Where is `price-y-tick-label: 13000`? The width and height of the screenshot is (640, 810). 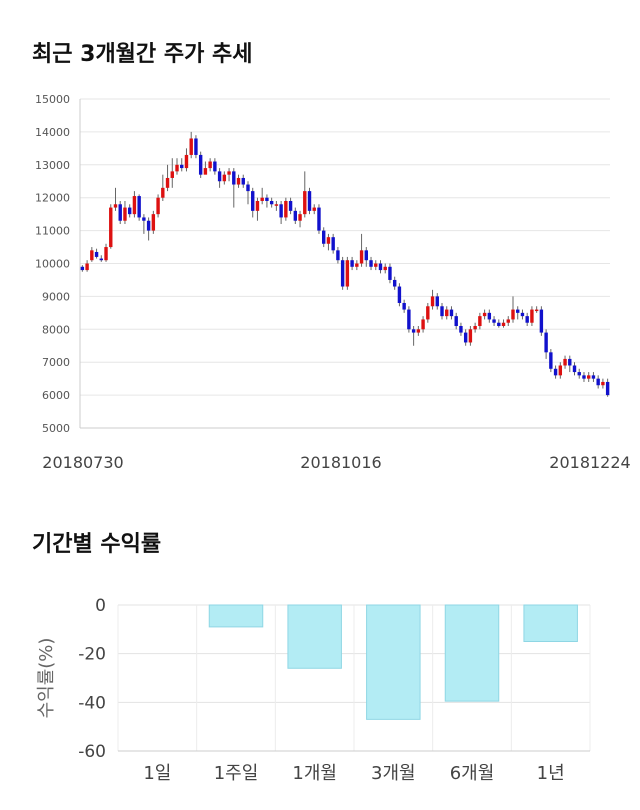 price-y-tick-label: 13000 is located at coordinates (52, 165).